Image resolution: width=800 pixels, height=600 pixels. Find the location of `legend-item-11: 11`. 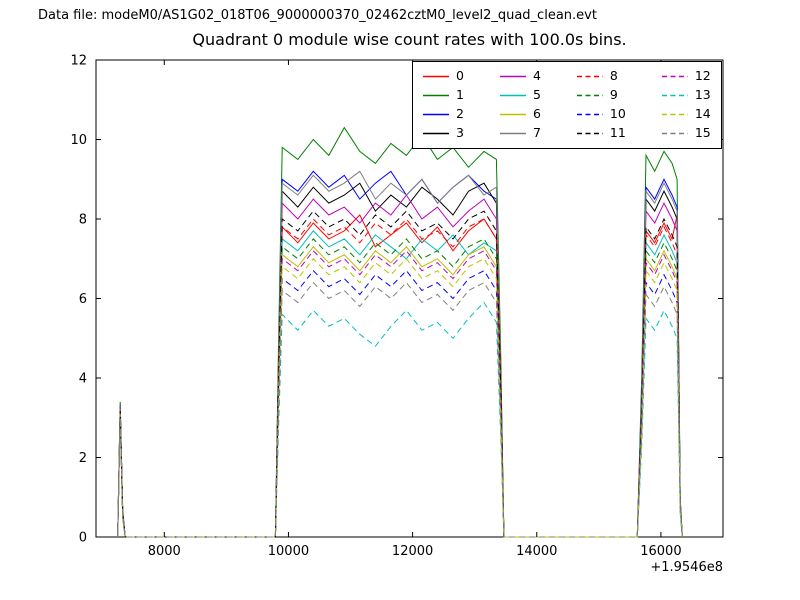

legend-item-11: 11 is located at coordinates (601, 133).